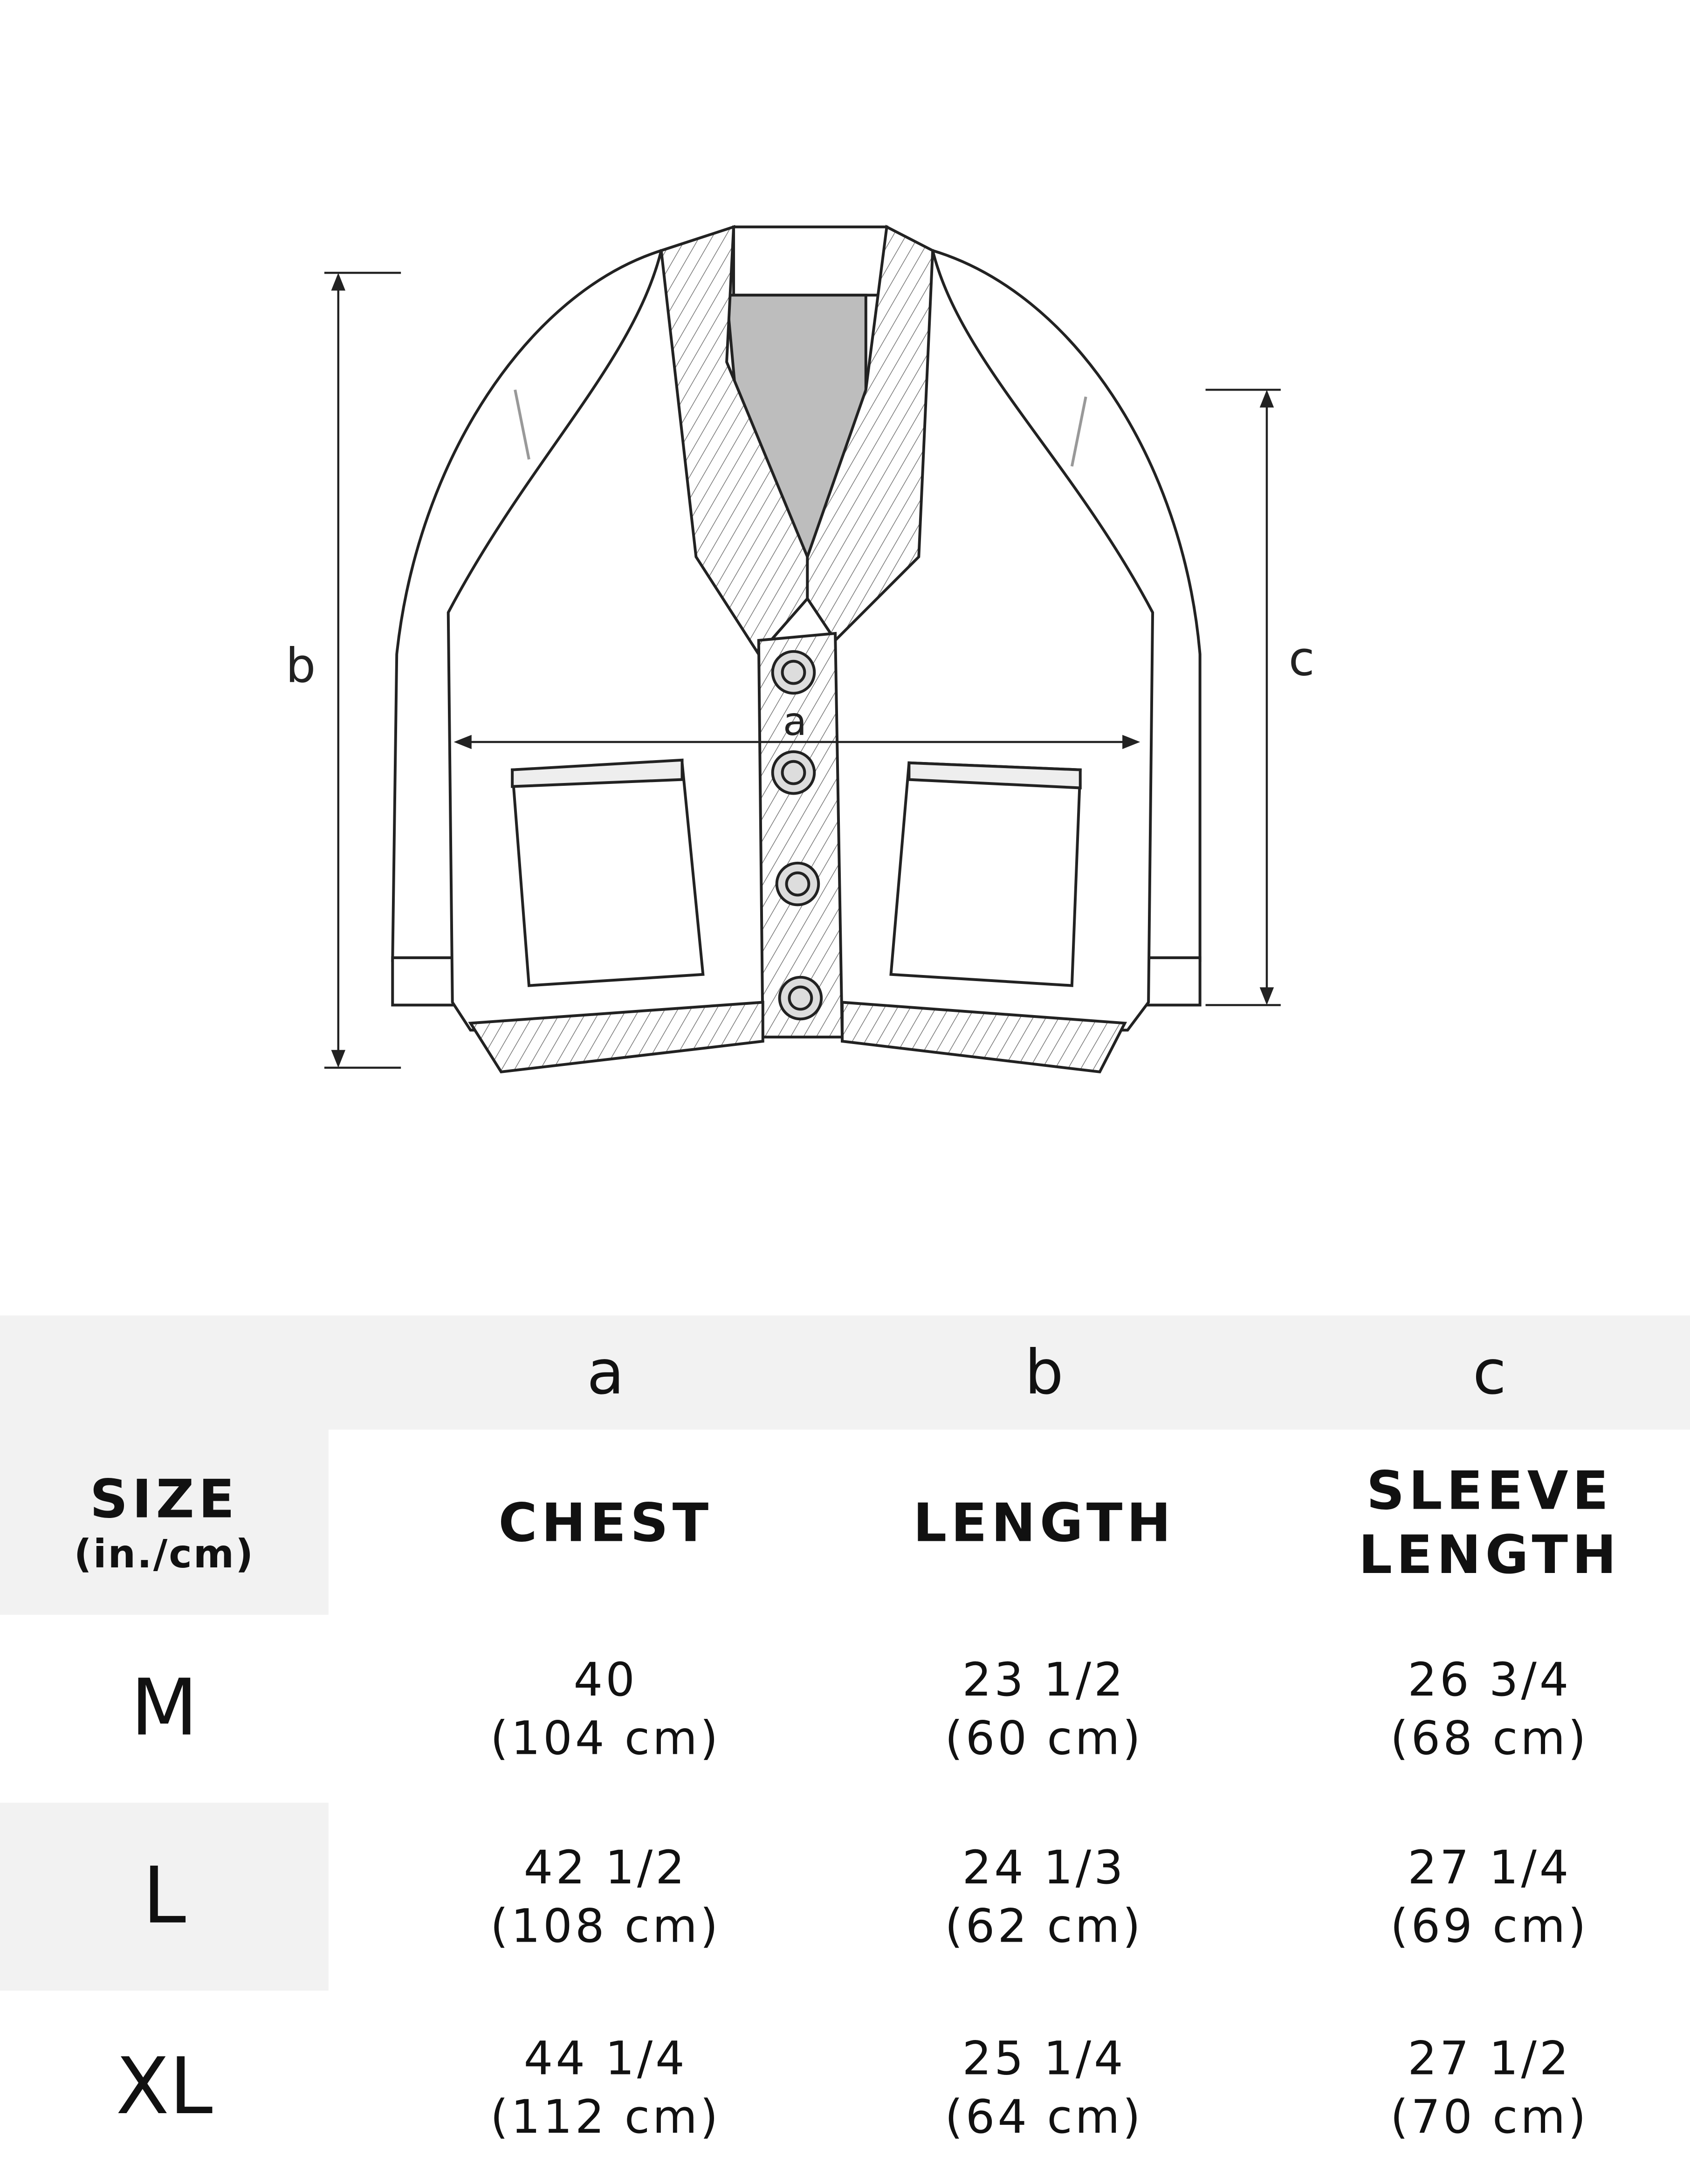  I want to click on measurement-cell: 27 1/2 (70 cm), so click(1490, 2087).